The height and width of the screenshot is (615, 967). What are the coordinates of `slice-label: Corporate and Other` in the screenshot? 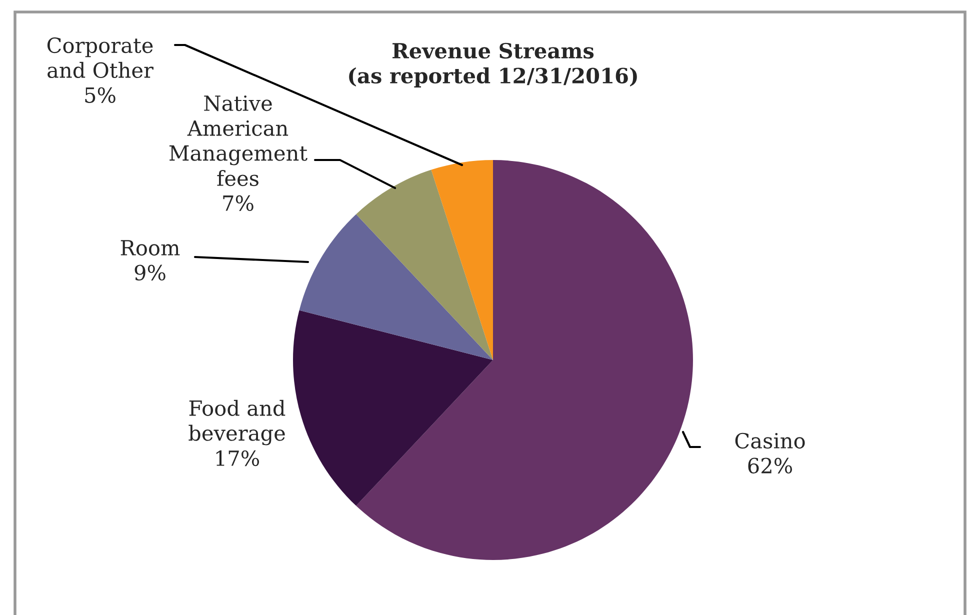 It's located at (100, 57).